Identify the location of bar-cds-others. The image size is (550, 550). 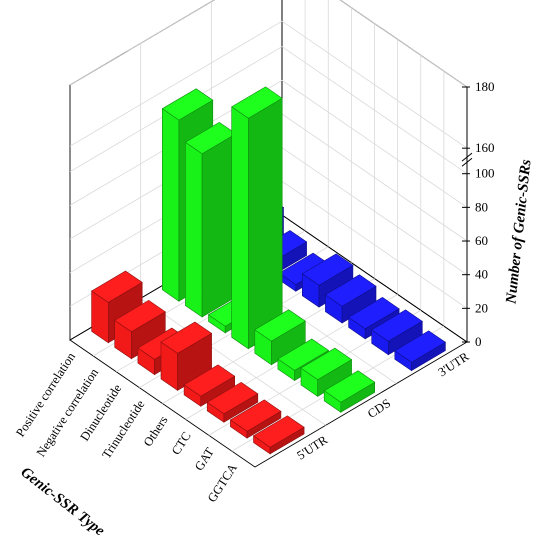
(280, 337).